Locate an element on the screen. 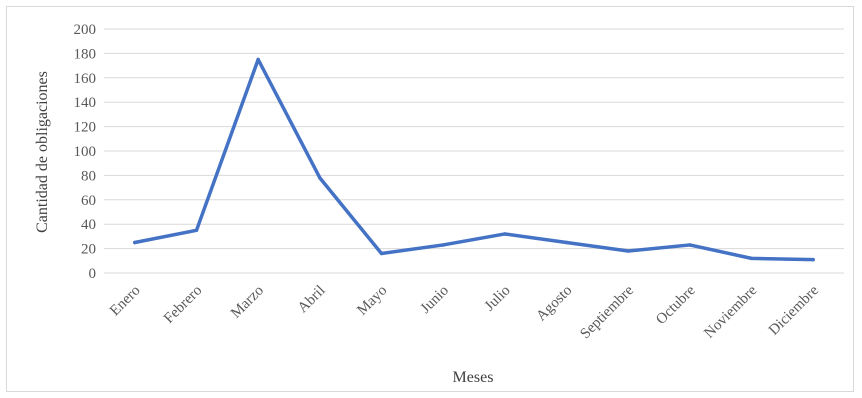 The width and height of the screenshot is (862, 398). x-tick-label: Febrero is located at coordinates (183, 305).